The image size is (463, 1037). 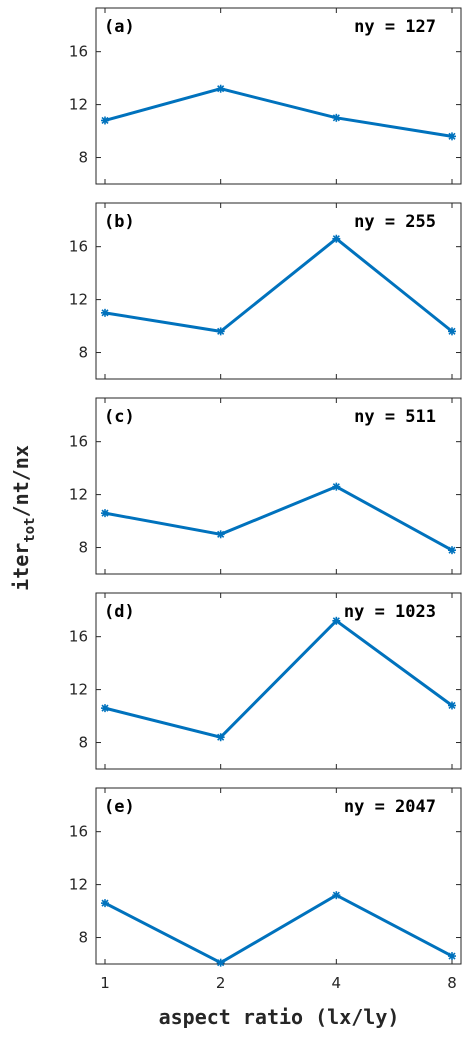 What do you see at coordinates (279, 1017) in the screenshot?
I see `x-axis-title: aspect ratio (lx/ly)` at bounding box center [279, 1017].